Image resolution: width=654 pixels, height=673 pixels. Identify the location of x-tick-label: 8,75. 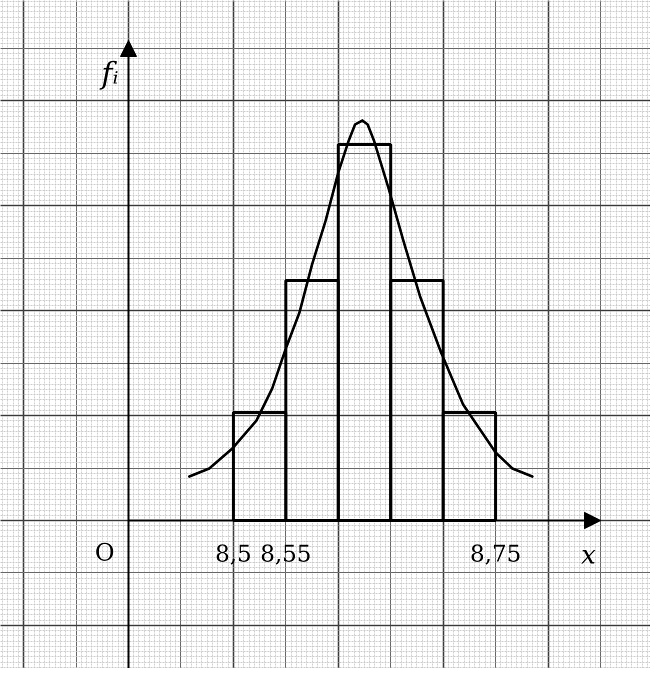
(496, 555).